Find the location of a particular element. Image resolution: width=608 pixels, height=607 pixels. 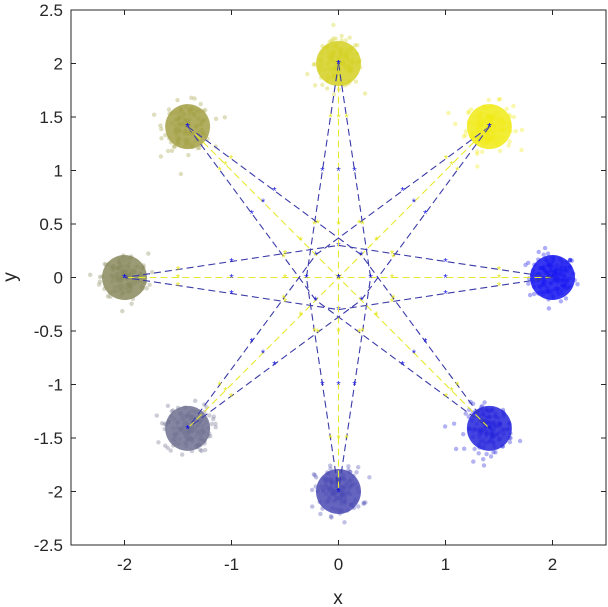

trajectory-line is located at coordinates (338, 293).